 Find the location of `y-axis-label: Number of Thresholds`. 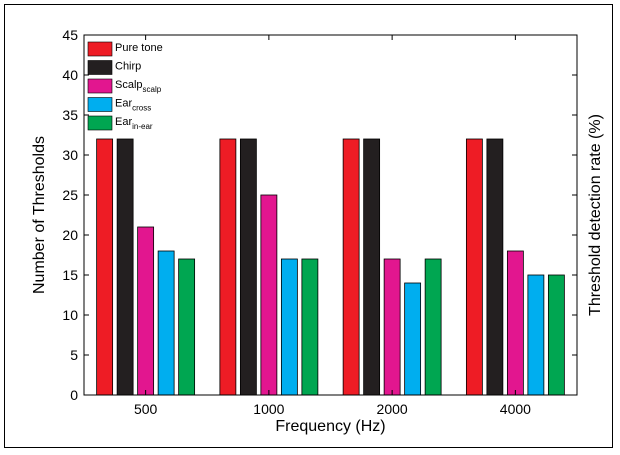

y-axis-label: Number of Thresholds is located at coordinates (39, 215).